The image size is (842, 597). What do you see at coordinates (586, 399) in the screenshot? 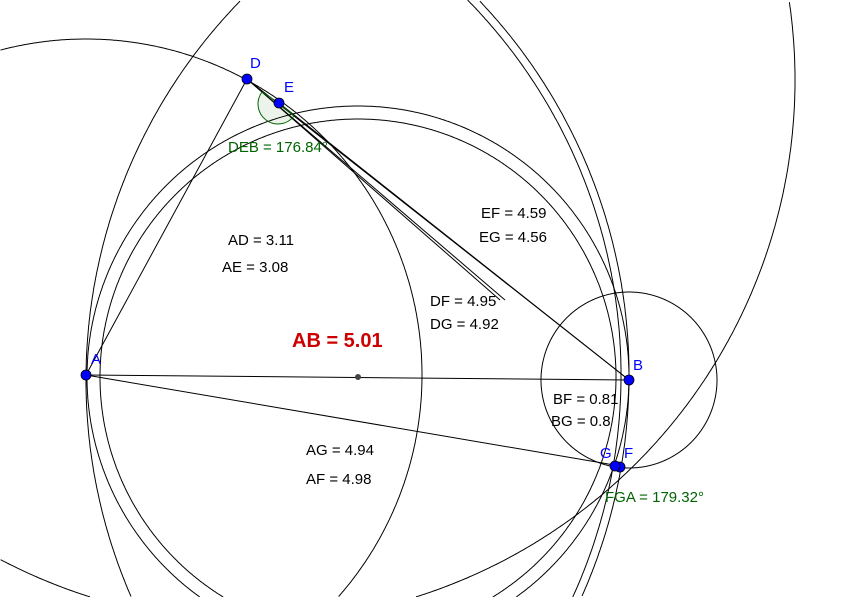
I see `measure-bf: BF = 0.81` at bounding box center [586, 399].